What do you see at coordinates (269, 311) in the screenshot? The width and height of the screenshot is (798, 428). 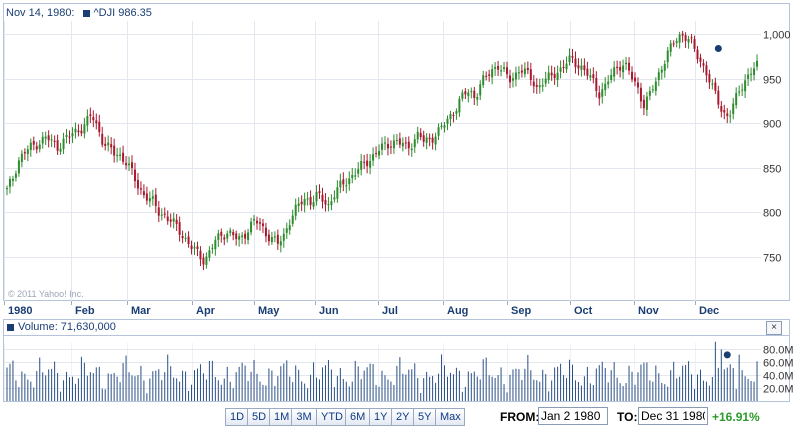 I see `month-tick-label: May` at bounding box center [269, 311].